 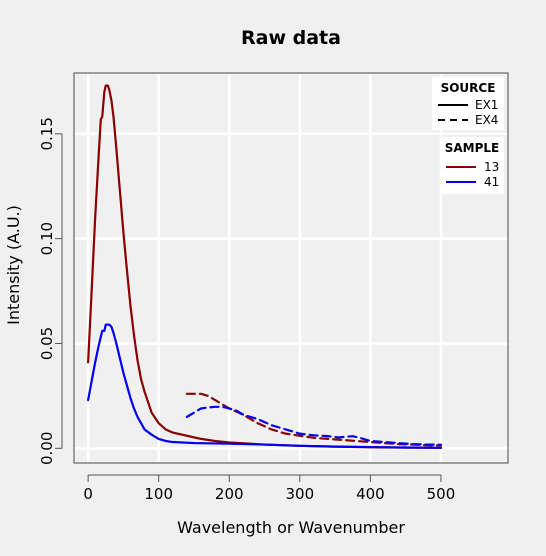 What do you see at coordinates (441, 494) in the screenshot?
I see `x-tick-label: 500` at bounding box center [441, 494].